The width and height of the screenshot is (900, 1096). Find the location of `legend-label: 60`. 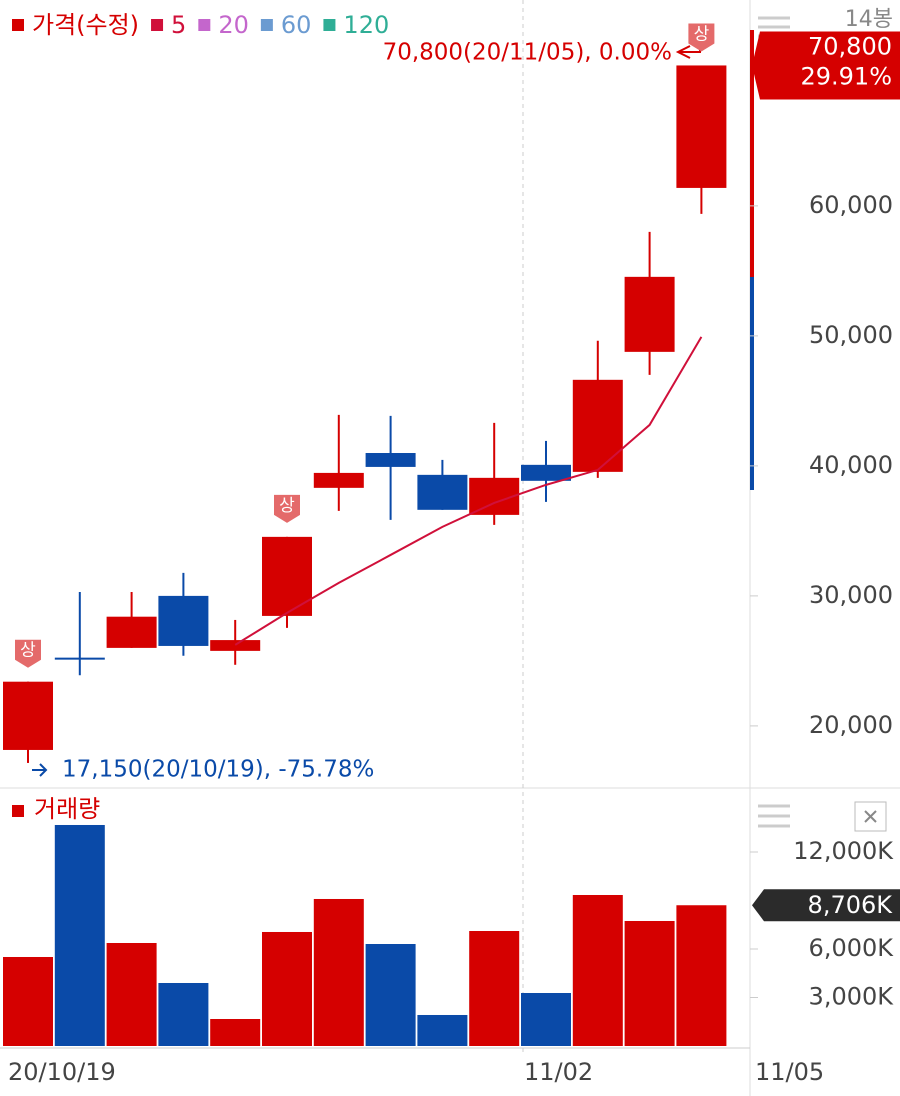

legend-label: 60 is located at coordinates (296, 25).